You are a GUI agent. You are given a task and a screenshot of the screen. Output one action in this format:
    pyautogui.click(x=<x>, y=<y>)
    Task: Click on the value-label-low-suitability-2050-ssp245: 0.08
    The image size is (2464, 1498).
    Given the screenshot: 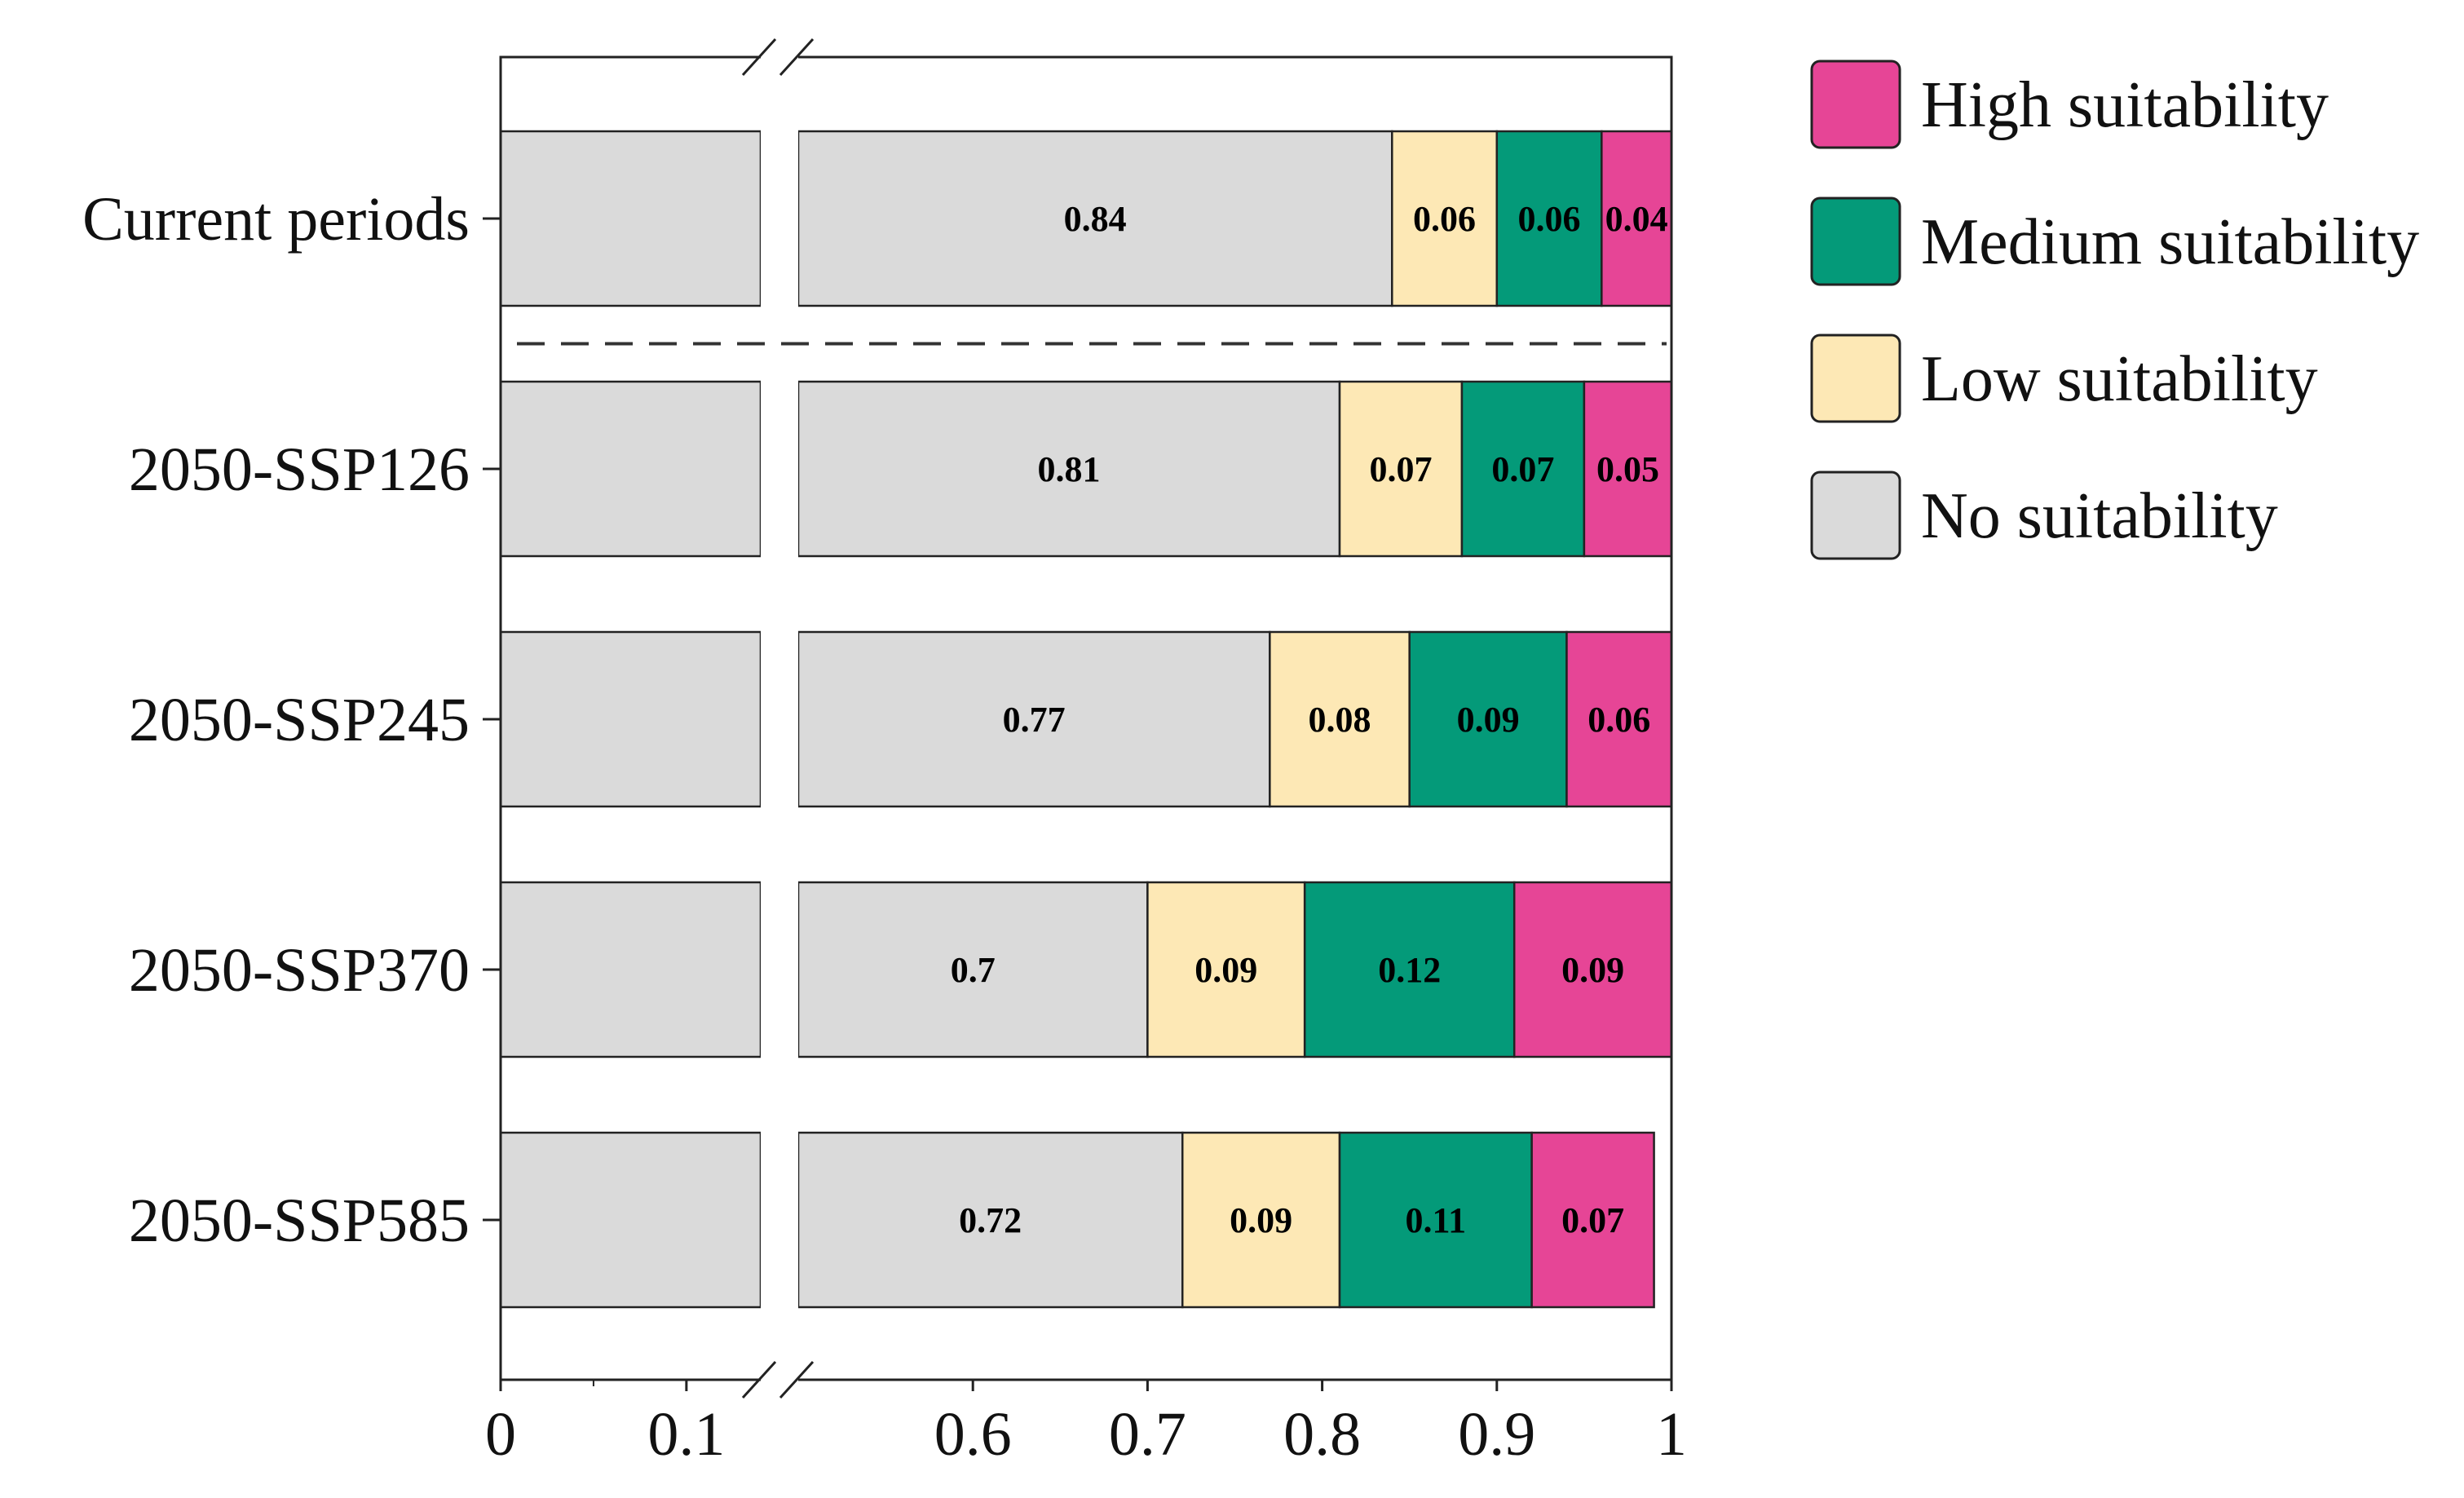 What is the action you would take?
    pyautogui.click(x=1340, y=720)
    